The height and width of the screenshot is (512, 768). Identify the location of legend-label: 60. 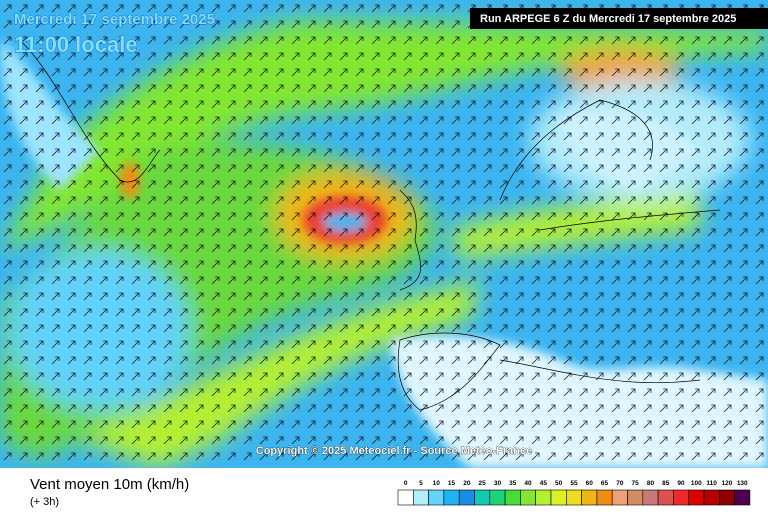
(590, 483).